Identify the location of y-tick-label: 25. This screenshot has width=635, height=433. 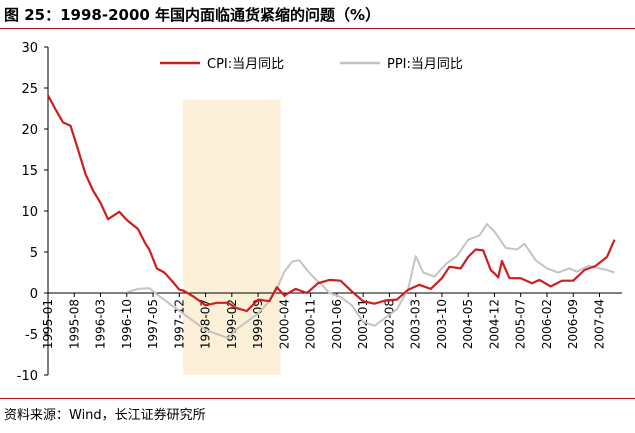
(29, 89).